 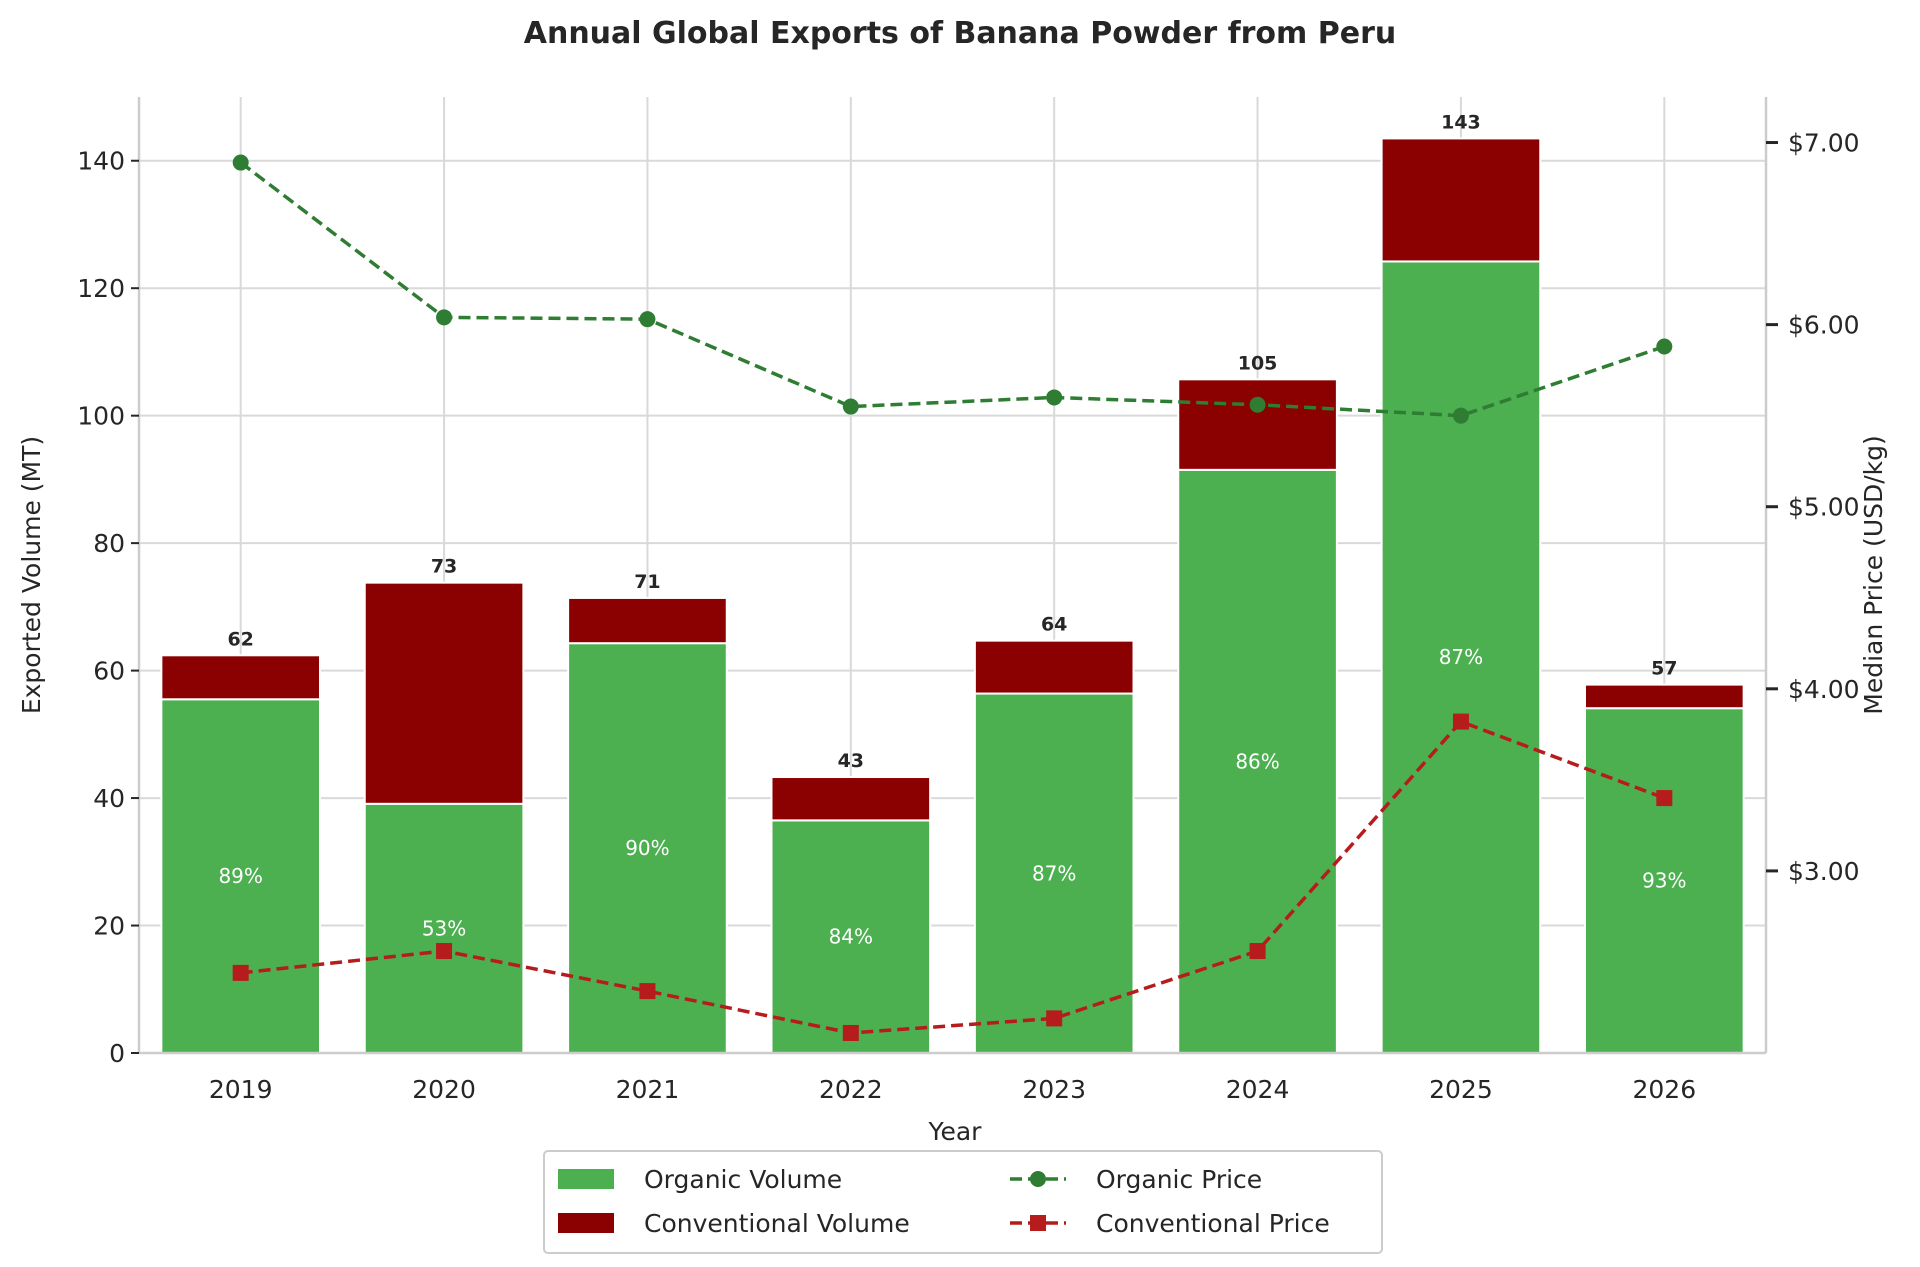 I want to click on organic-share-label: 93%, so click(x=1664, y=881).